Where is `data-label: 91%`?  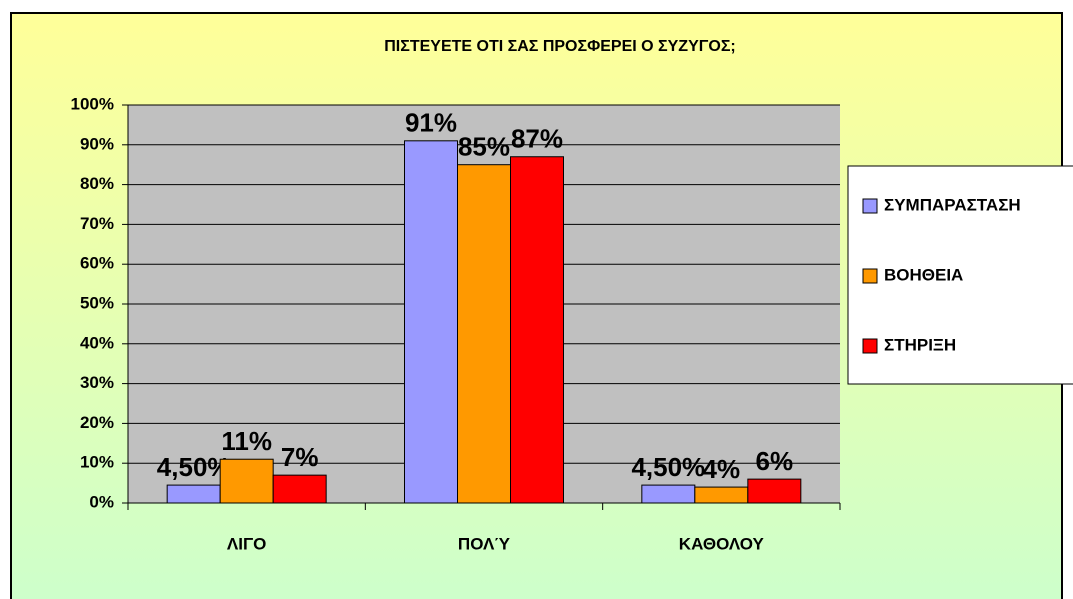 data-label: 91% is located at coordinates (431, 123).